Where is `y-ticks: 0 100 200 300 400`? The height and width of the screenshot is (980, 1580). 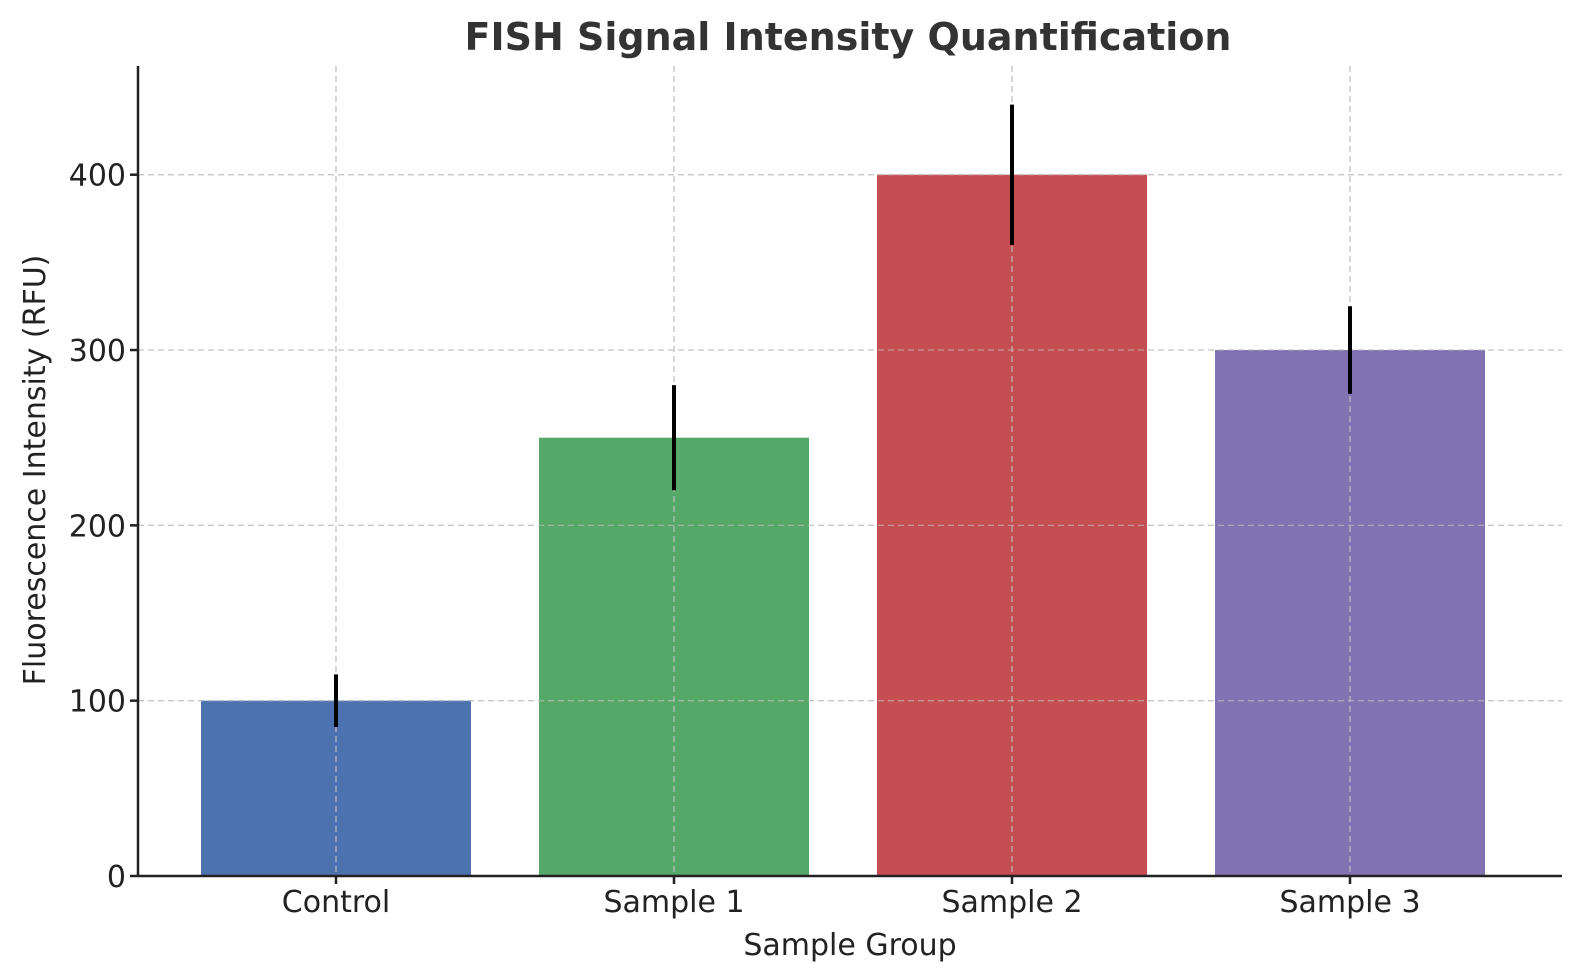
y-ticks: 0 100 200 300 400 is located at coordinates (103, 527).